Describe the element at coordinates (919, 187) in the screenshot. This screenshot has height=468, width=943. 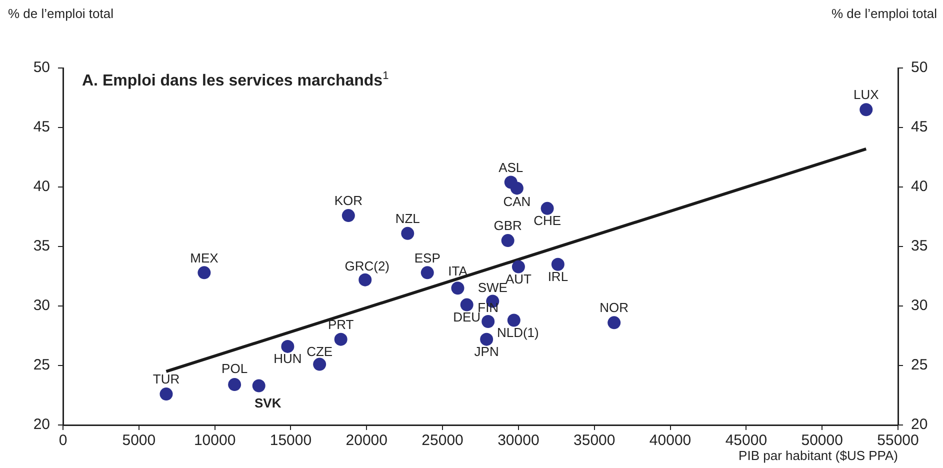
I see `y2-tick-label: 40` at that location.